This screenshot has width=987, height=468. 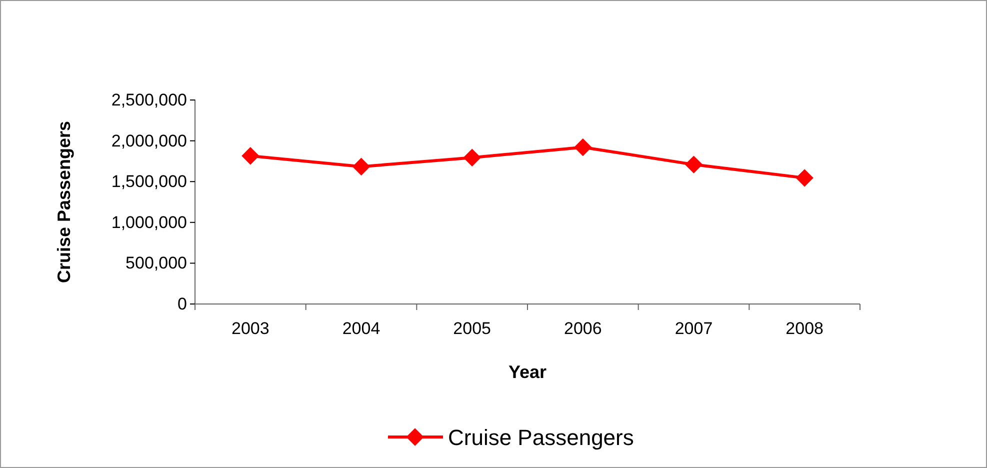 What do you see at coordinates (149, 222) in the screenshot?
I see `y-tick-label: 1,000,000` at bounding box center [149, 222].